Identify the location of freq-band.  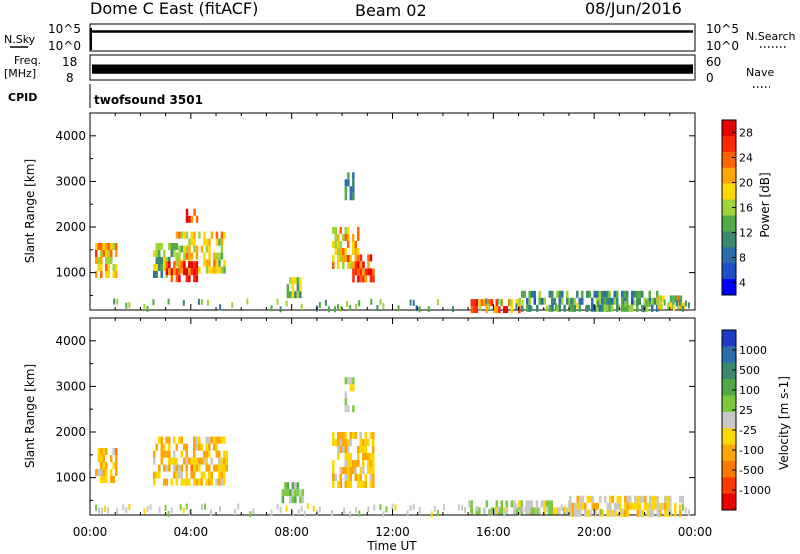
(392, 69).